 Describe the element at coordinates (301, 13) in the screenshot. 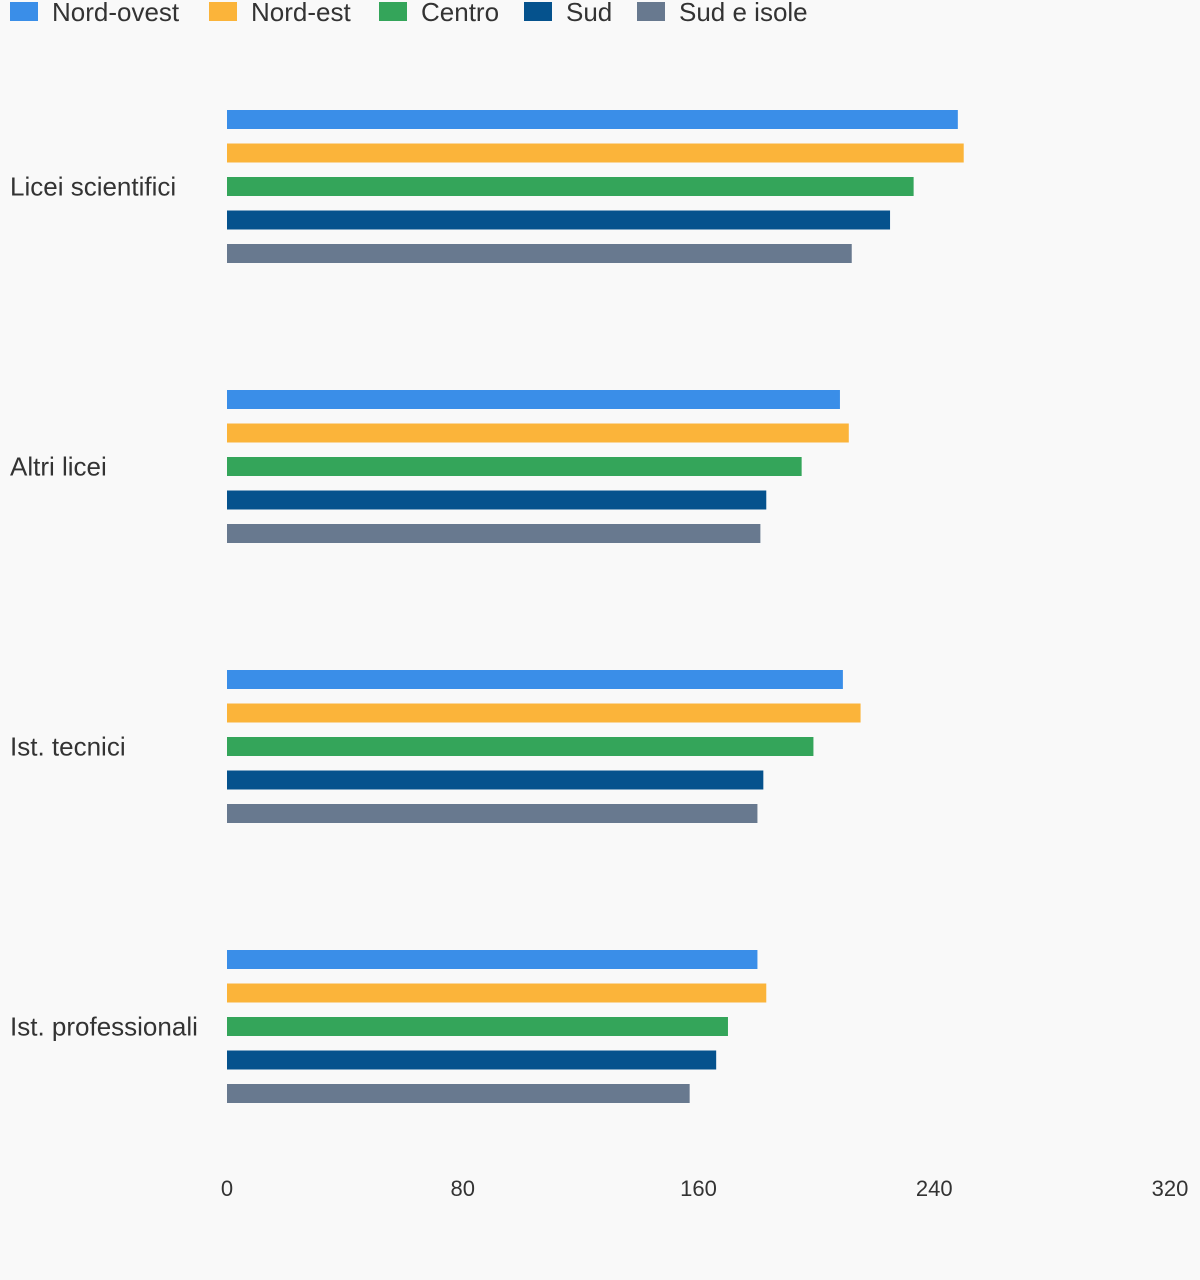

I see `legend-label-nord-est: Nord-est` at that location.